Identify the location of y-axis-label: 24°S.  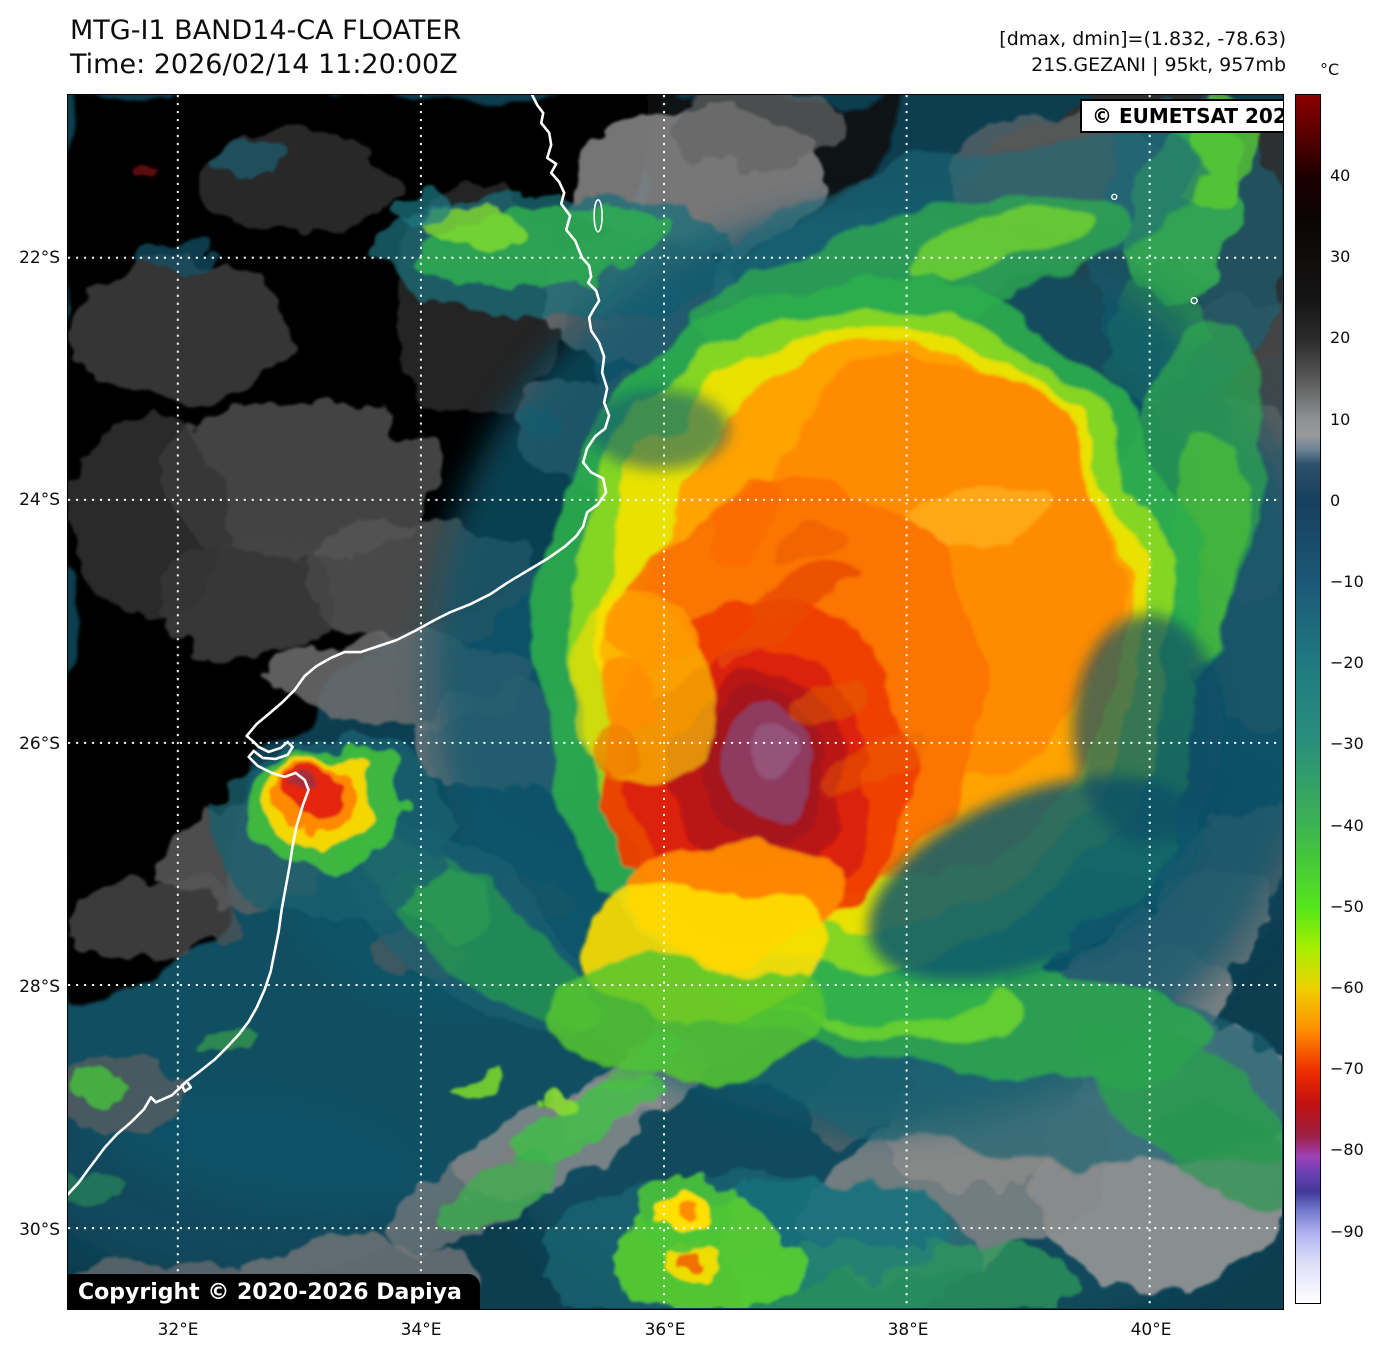
(39, 500).